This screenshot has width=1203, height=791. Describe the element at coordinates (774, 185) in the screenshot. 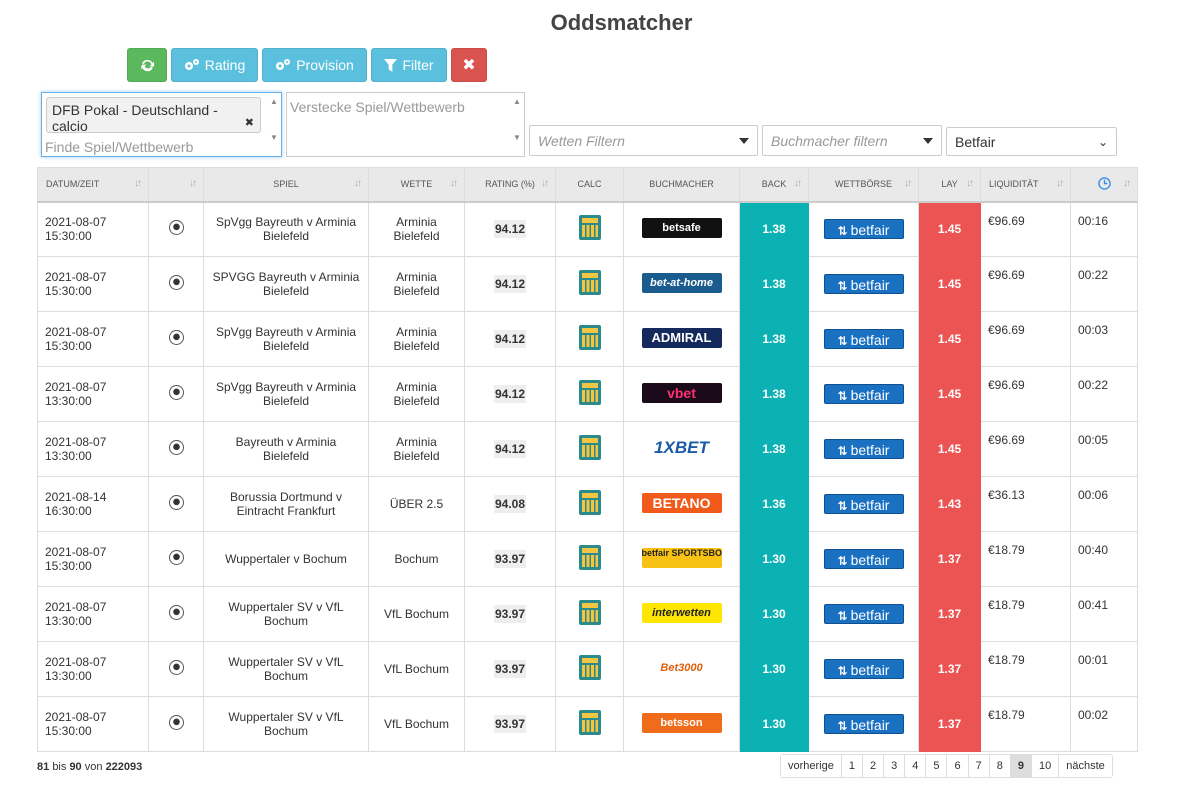

I see `col-header-back: Back ↓↑` at that location.